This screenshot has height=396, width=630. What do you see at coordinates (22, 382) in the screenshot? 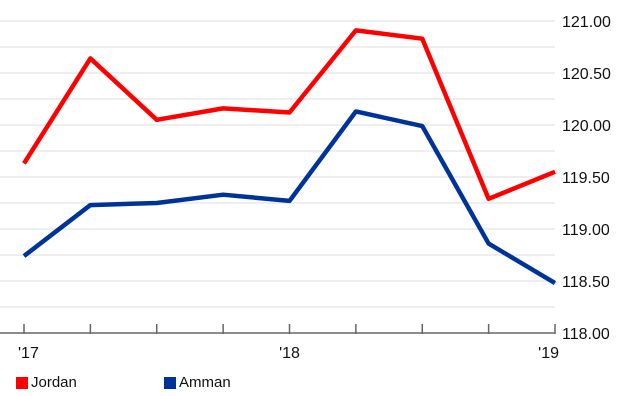
I see `legend-swatch-jordan` at bounding box center [22, 382].